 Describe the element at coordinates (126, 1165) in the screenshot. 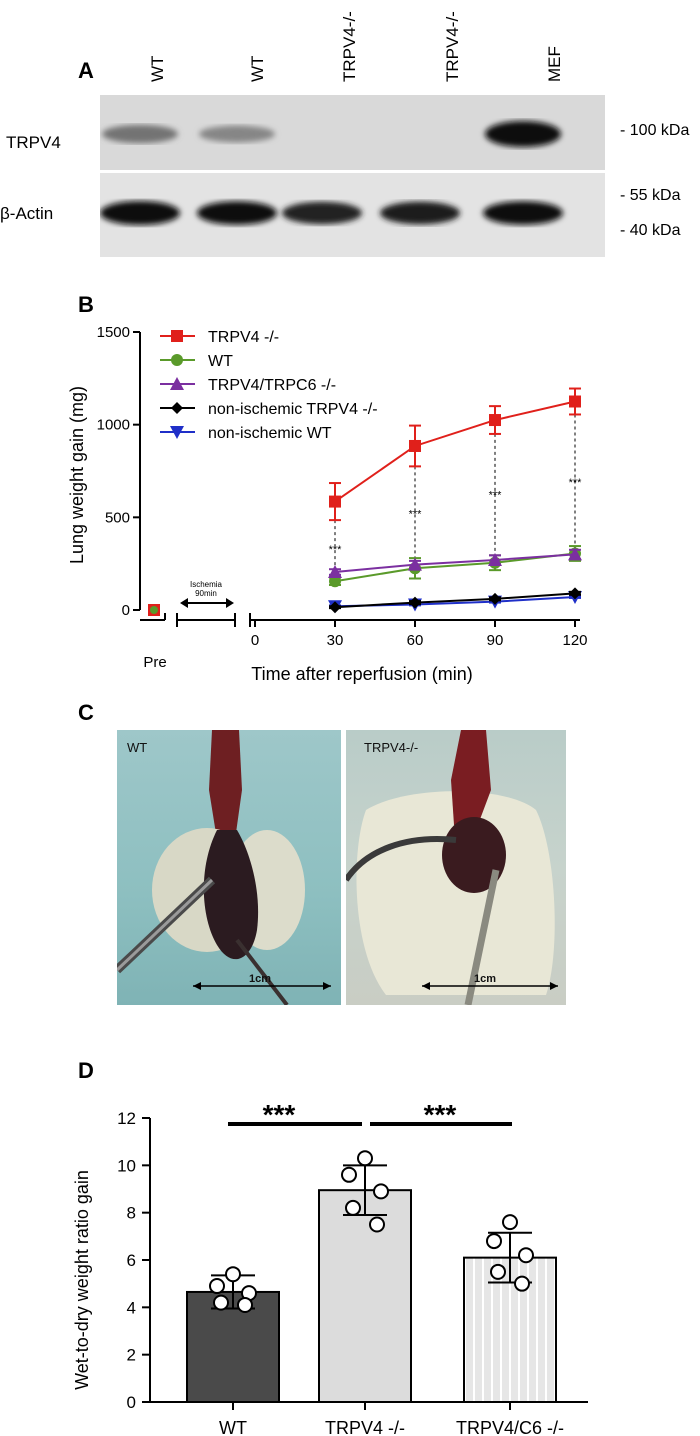

I see `y-tick-label-5: 10` at that location.